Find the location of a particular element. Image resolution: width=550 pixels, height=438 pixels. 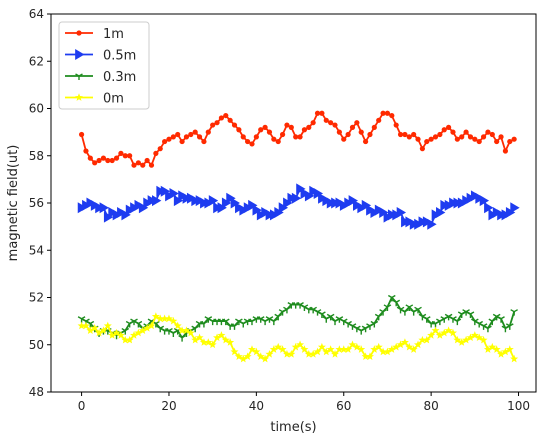

legend-marker is located at coordinates (79, 33).